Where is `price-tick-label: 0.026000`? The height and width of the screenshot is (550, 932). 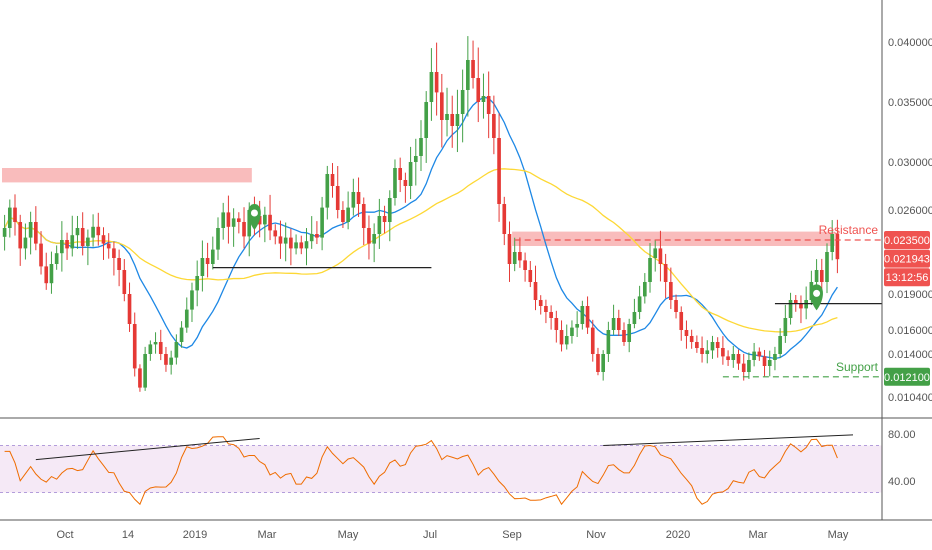
price-tick-label: 0.026000 is located at coordinates (910, 211).